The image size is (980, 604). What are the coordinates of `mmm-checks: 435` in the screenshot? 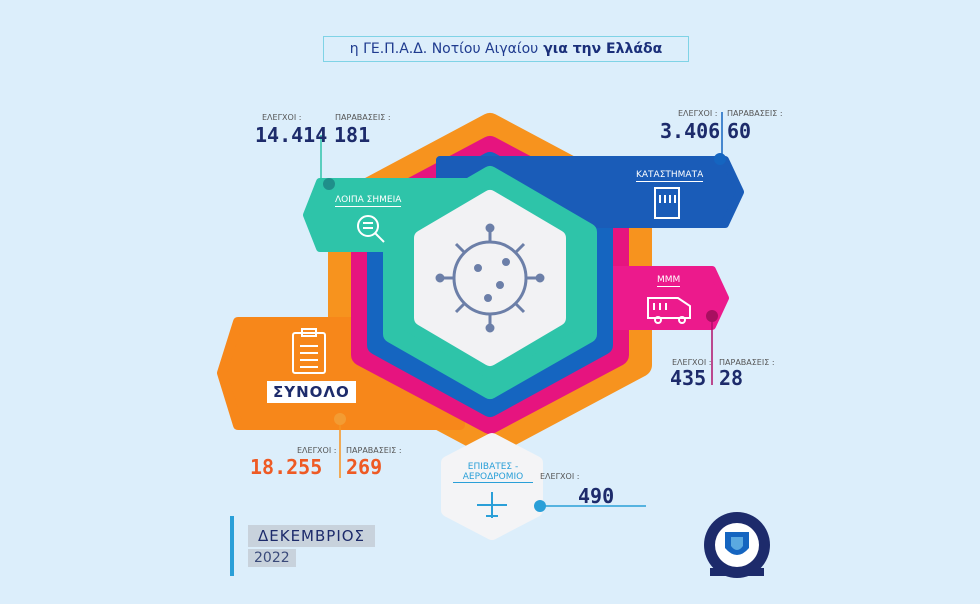 It's located at (688, 378).